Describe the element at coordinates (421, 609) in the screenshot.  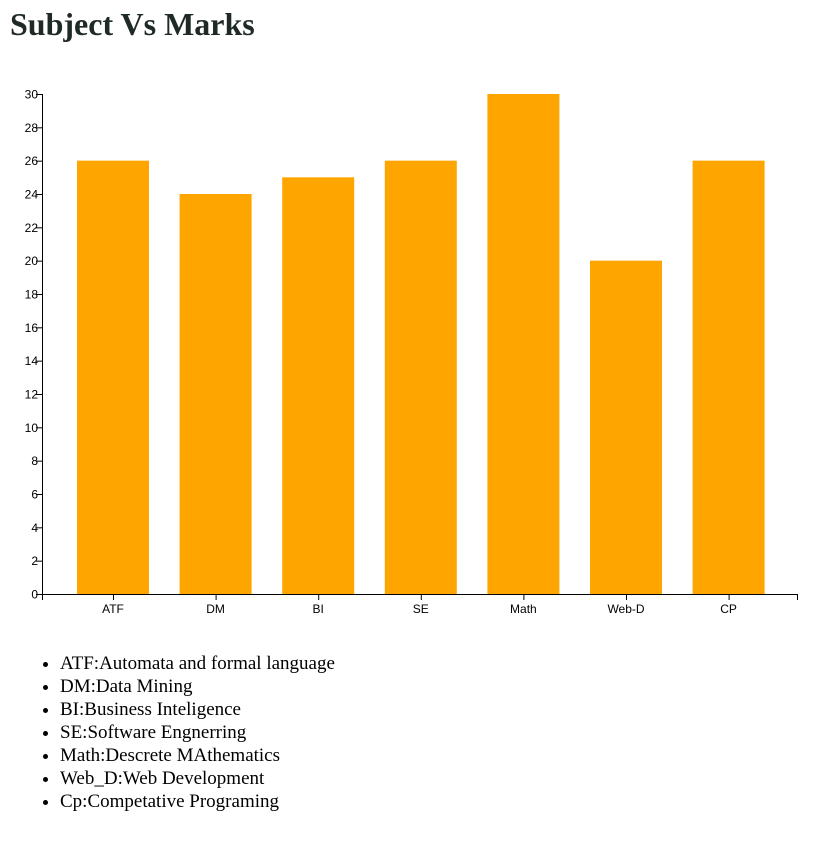
I see `x-tick-label-se: SE` at that location.